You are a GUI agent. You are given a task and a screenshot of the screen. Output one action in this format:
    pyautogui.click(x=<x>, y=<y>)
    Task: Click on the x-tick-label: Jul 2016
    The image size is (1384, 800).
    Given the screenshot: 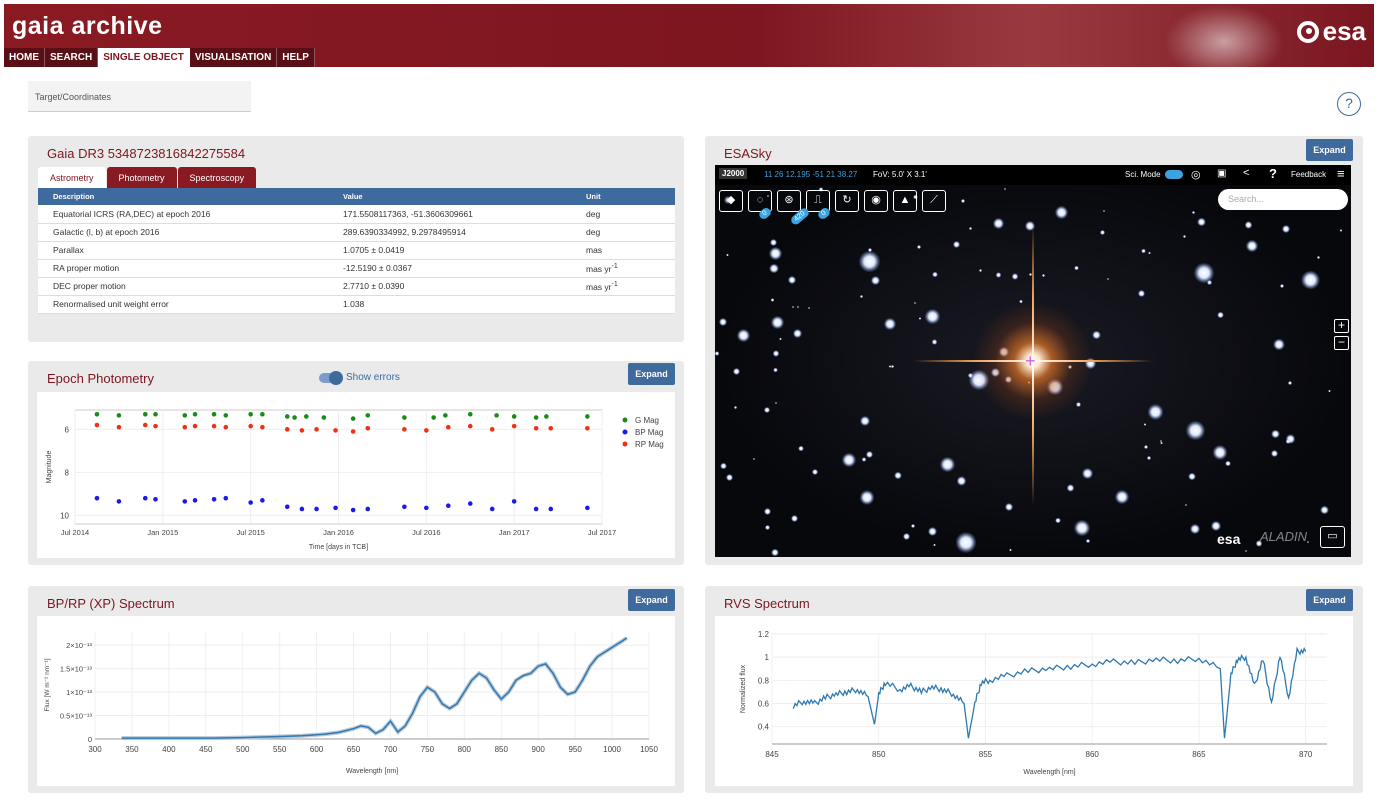 What is the action you would take?
    pyautogui.click(x=426, y=532)
    